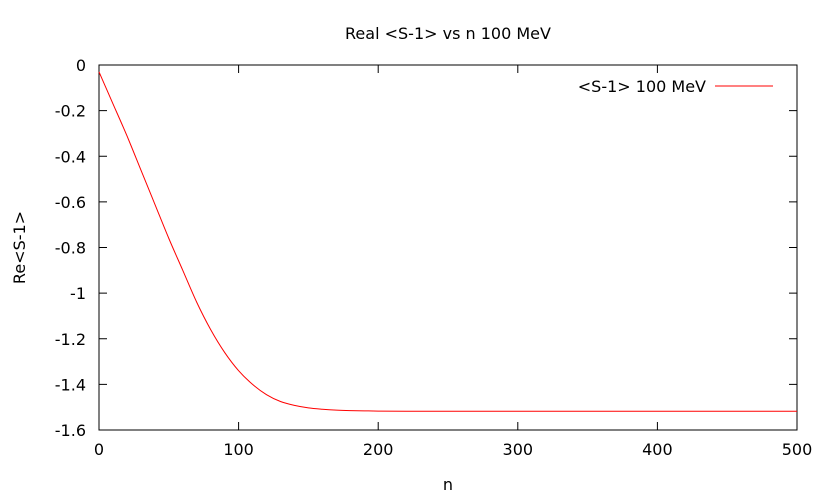 The height and width of the screenshot is (498, 830). What do you see at coordinates (518, 449) in the screenshot?
I see `x-tick-label: 300` at bounding box center [518, 449].